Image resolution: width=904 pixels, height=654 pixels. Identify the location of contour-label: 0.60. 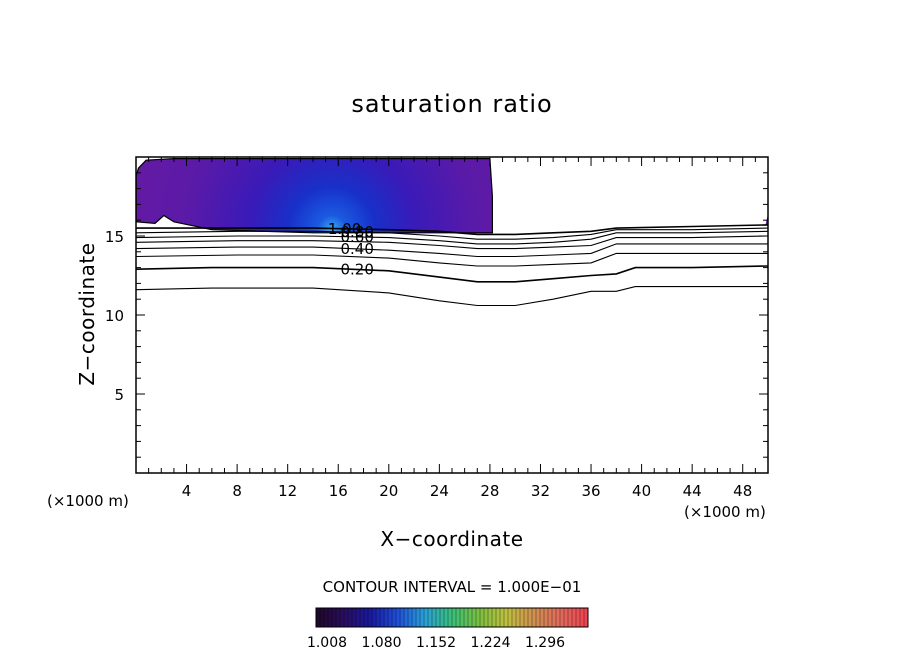
(356, 237).